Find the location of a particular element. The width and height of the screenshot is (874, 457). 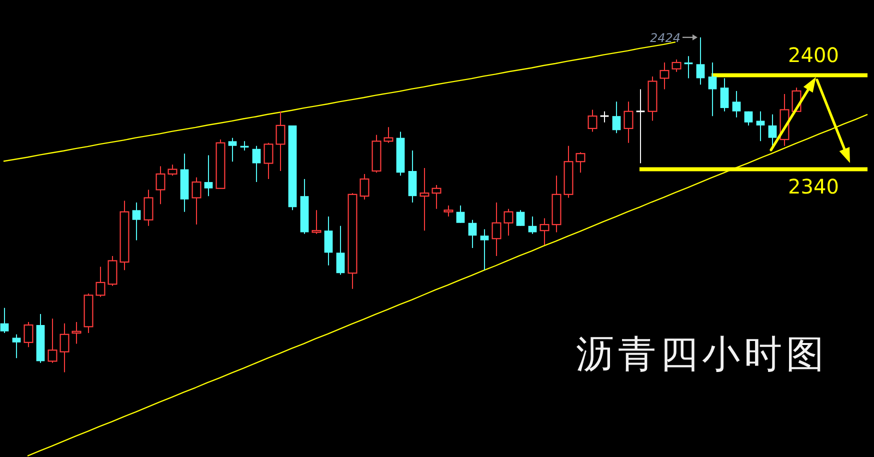

legend-label: 2340 is located at coordinates (813, 186).